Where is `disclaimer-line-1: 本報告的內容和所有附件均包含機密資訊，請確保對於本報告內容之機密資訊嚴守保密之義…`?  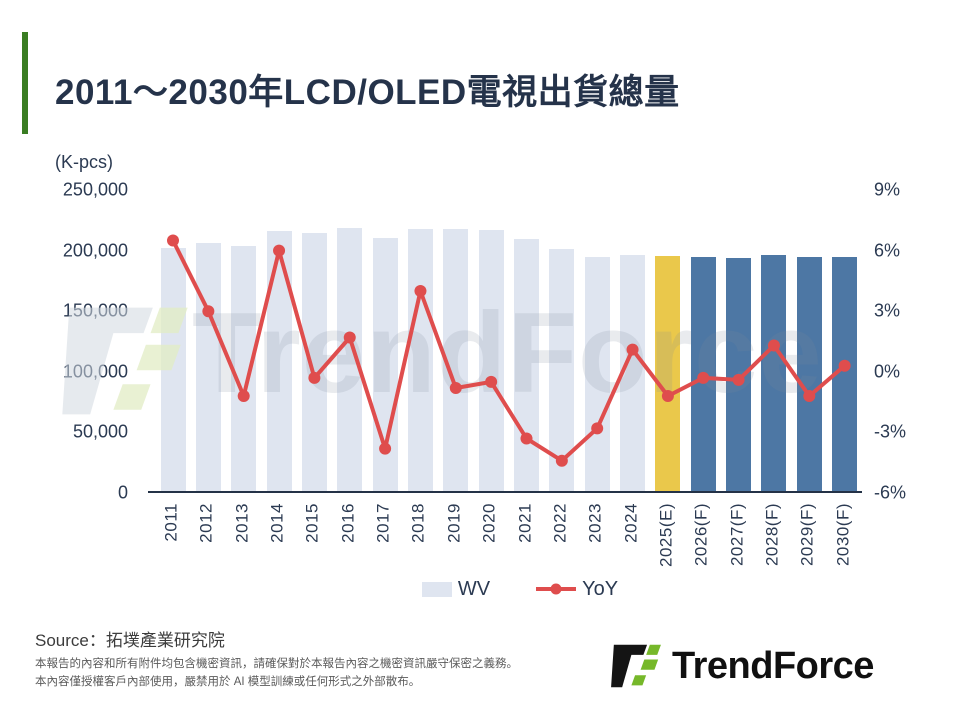 disclaimer-line-1: 本報告的內容和所有附件均包含機密資訊，請確保對於本報告內容之機密資訊嚴守保密之義… is located at coordinates (276, 664).